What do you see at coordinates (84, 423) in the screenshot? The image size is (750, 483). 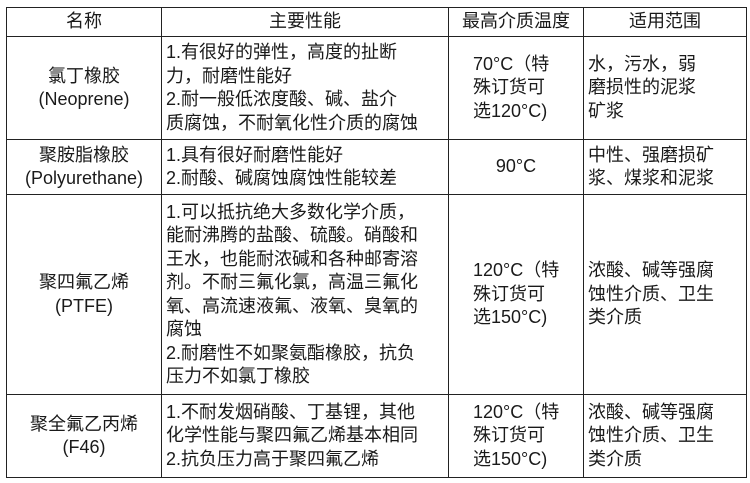 I see `cell-line: 聚全氟乙丙烯` at bounding box center [84, 423].